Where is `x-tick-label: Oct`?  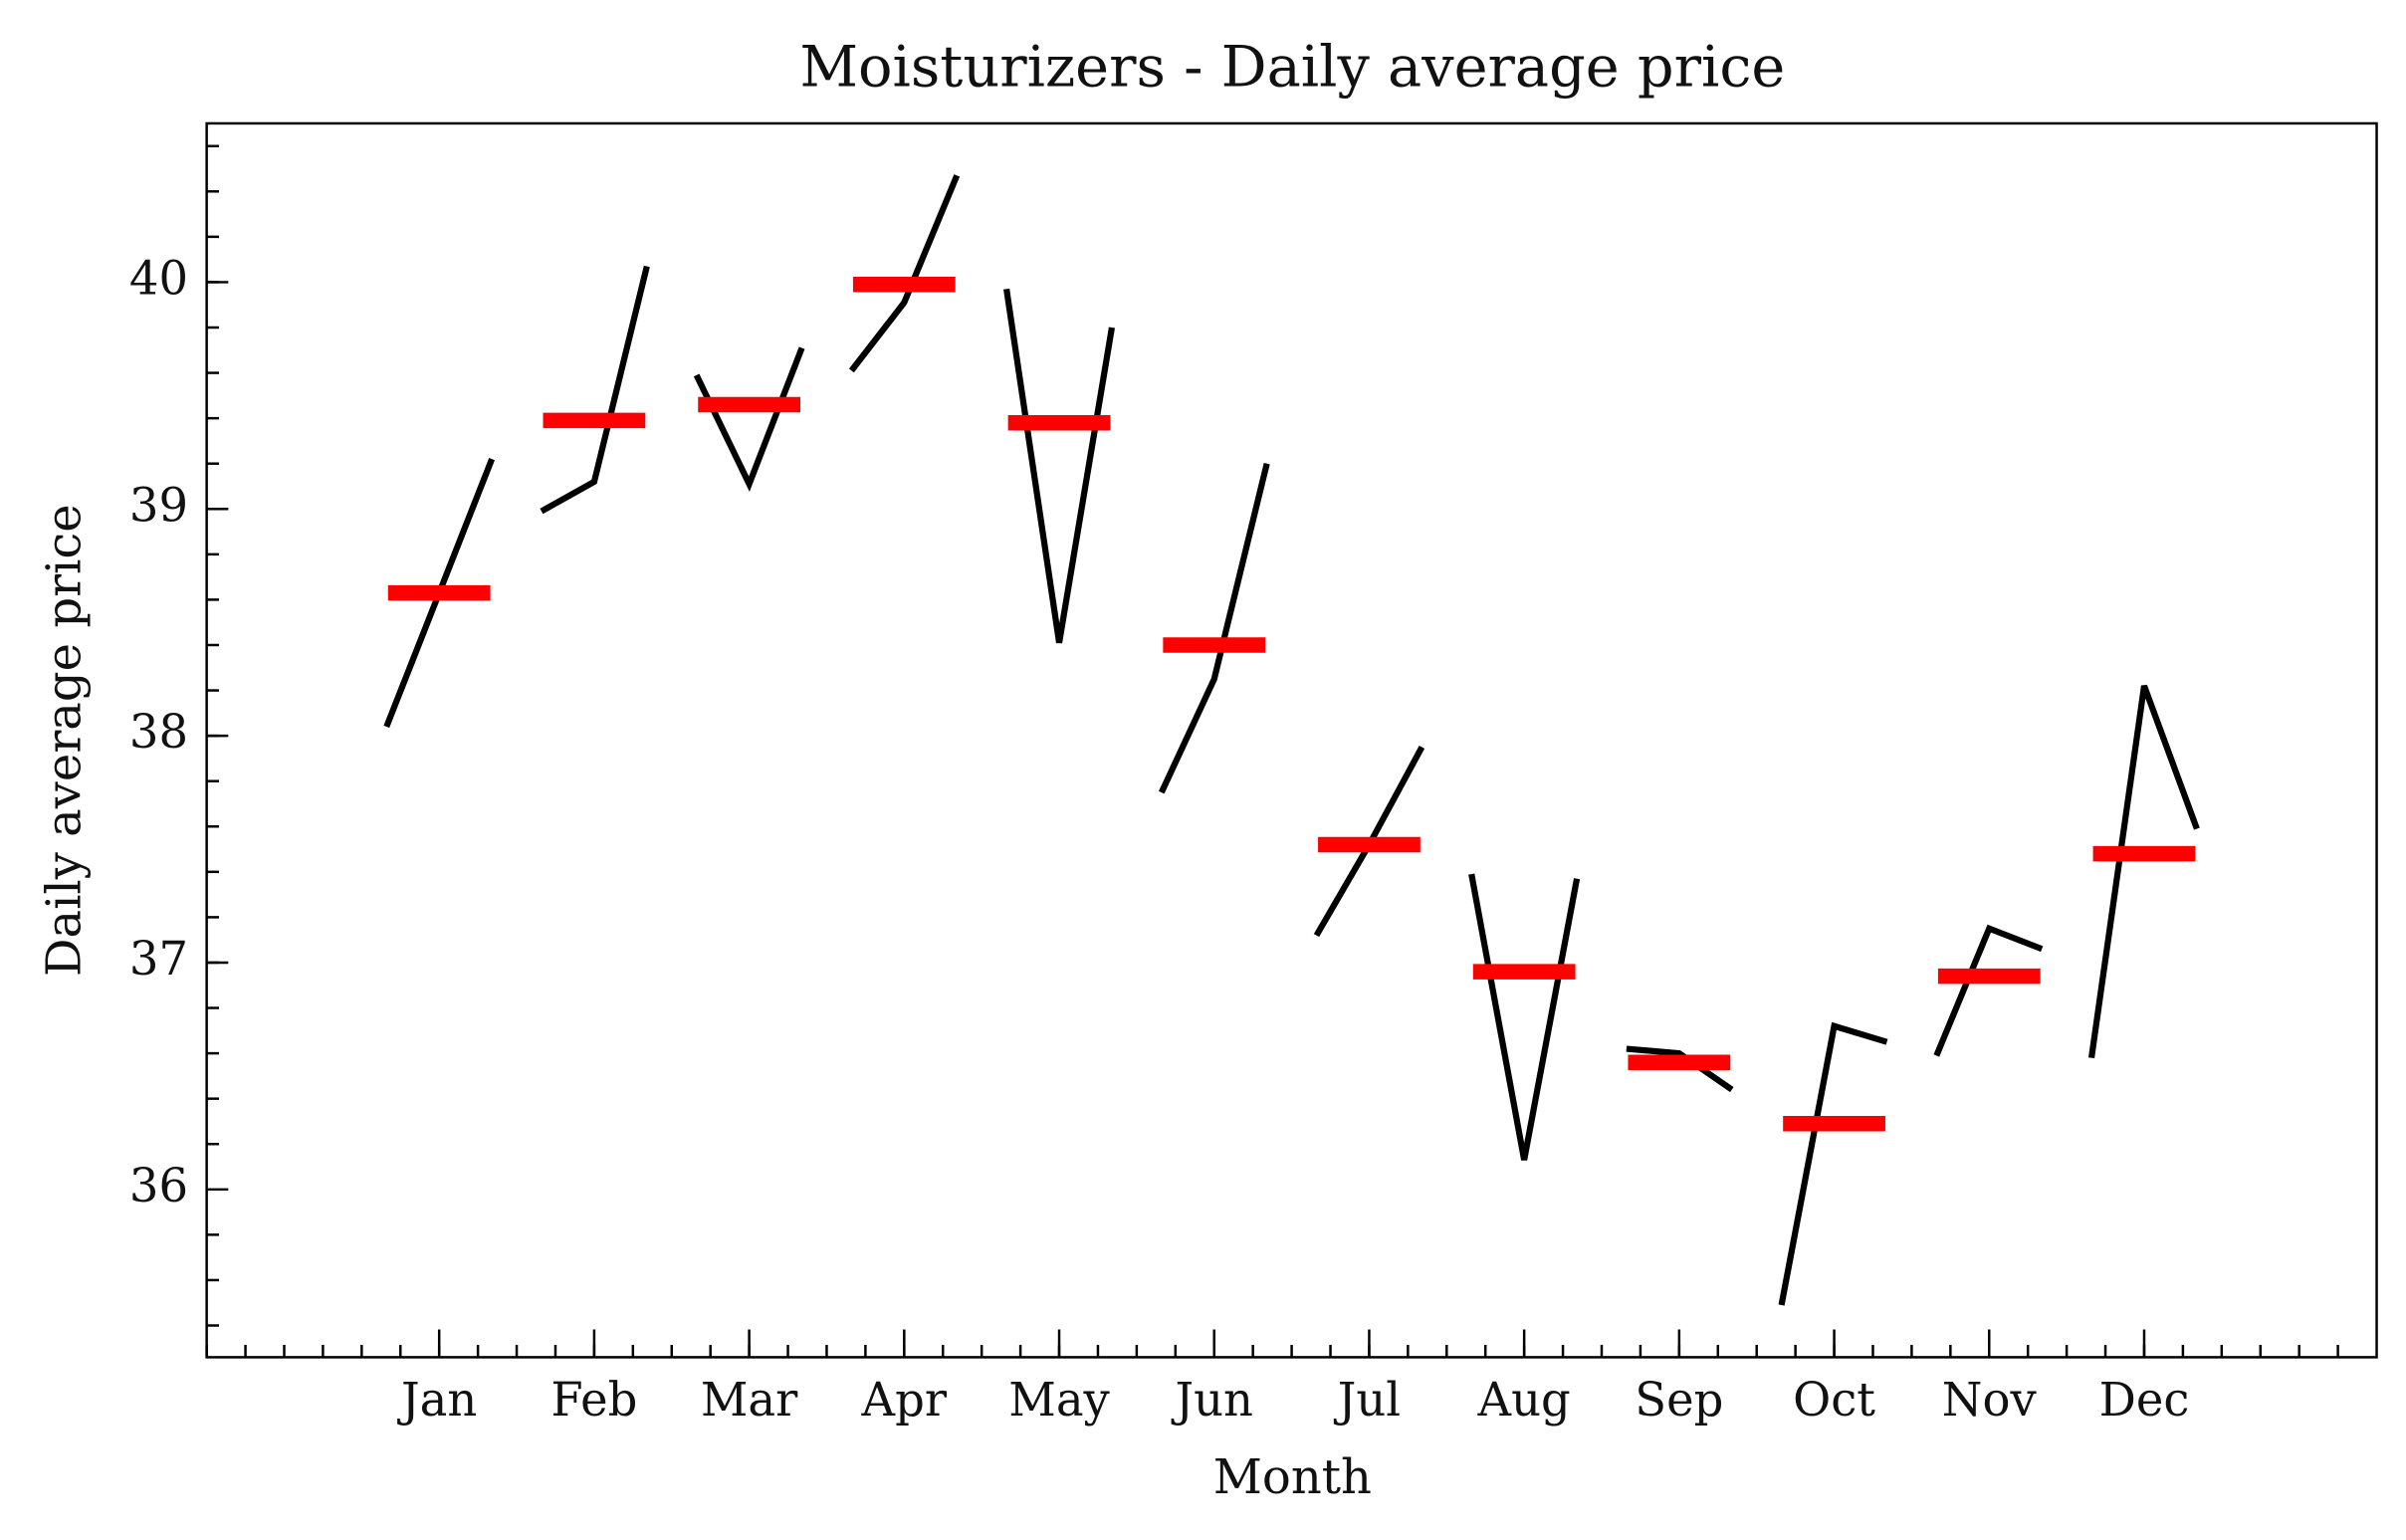 x-tick-label: Oct is located at coordinates (1834, 1400).